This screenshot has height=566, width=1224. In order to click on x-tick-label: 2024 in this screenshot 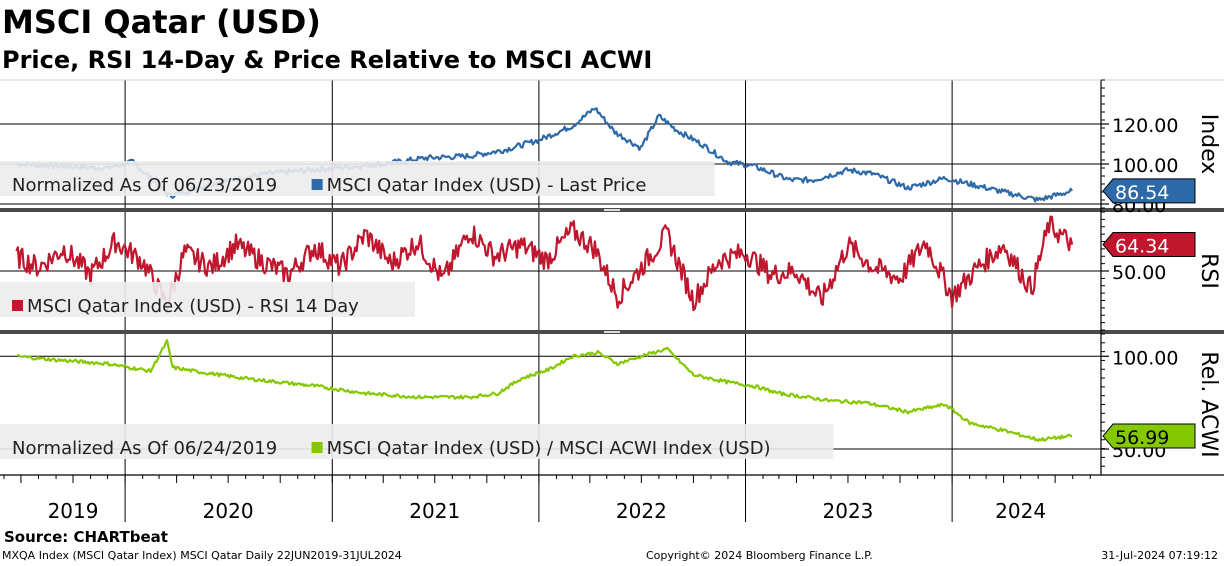, I will do `click(1020, 511)`.